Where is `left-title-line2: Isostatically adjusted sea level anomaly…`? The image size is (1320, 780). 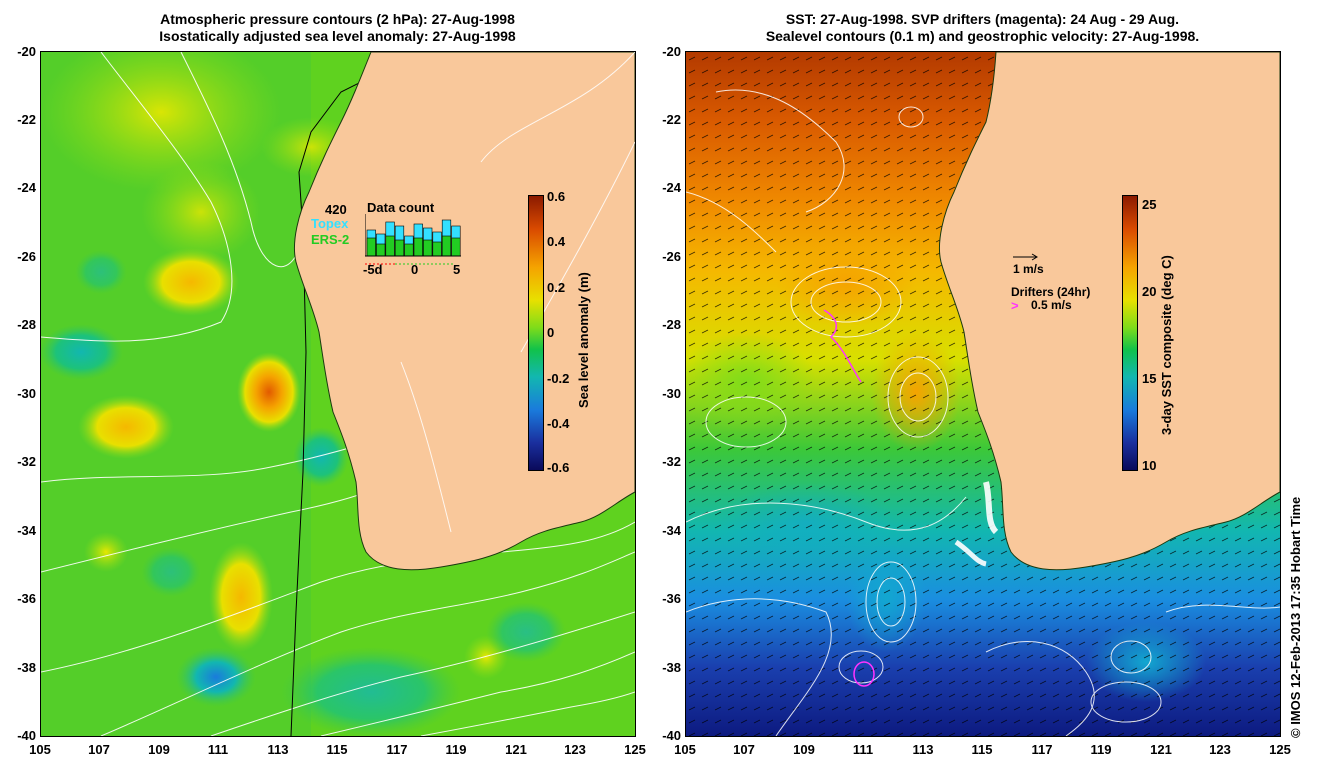
left-title-line2: Isostatically adjusted sea level anomaly… is located at coordinates (337, 36).